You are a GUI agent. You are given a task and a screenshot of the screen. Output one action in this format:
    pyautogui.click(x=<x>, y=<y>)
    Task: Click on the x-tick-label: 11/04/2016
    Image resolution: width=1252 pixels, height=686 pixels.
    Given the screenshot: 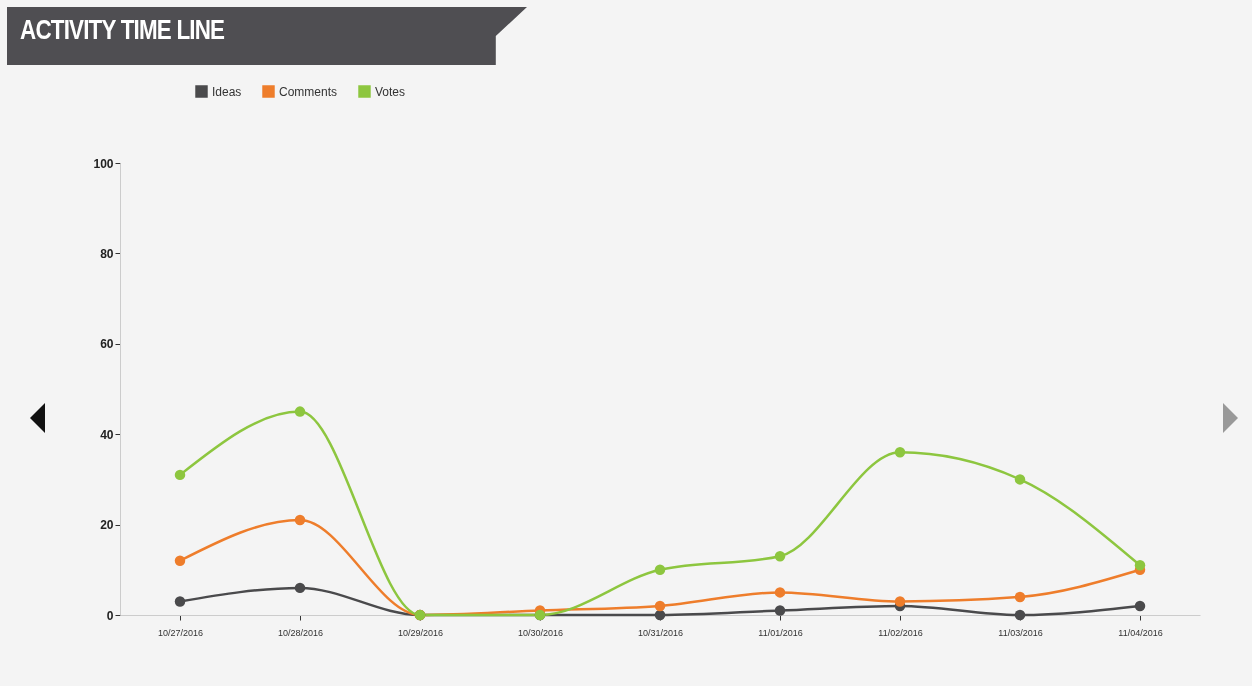 What is the action you would take?
    pyautogui.click(x=1140, y=632)
    